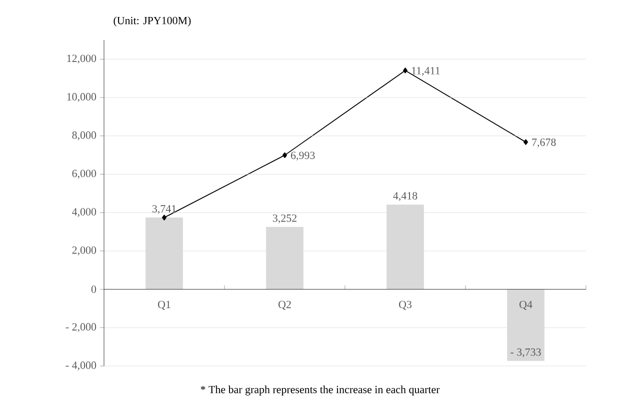  Describe the element at coordinates (302, 156) in the screenshot. I see `data-label: 6,993` at that location.